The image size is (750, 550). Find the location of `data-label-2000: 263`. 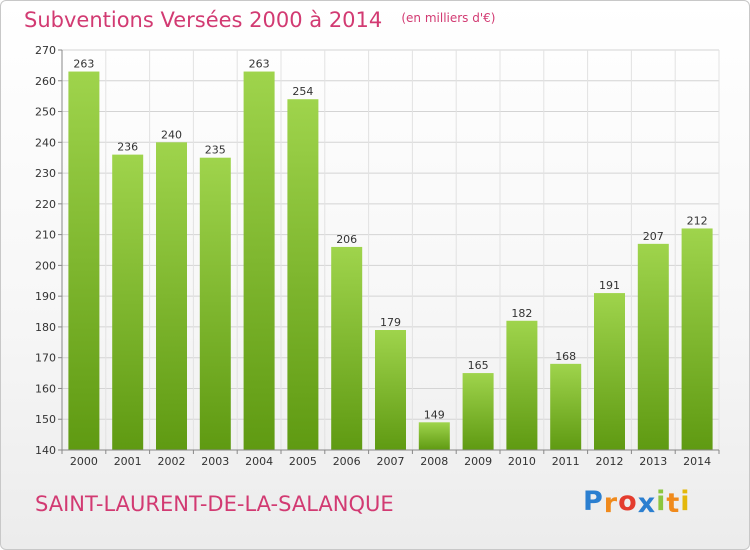

data-label-2000: 263 is located at coordinates (83, 64).